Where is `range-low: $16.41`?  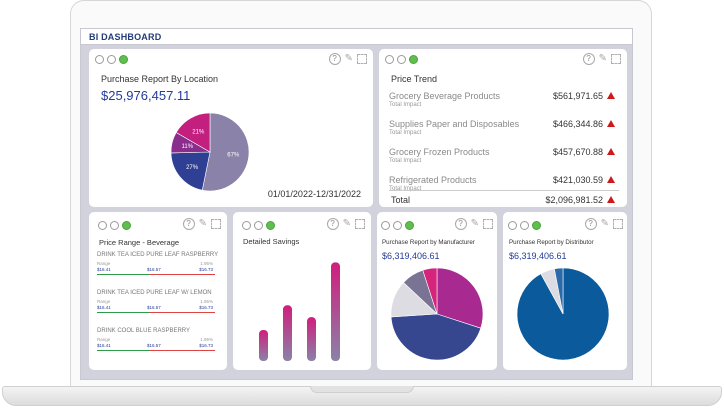
range-low: $16.41 is located at coordinates (104, 345).